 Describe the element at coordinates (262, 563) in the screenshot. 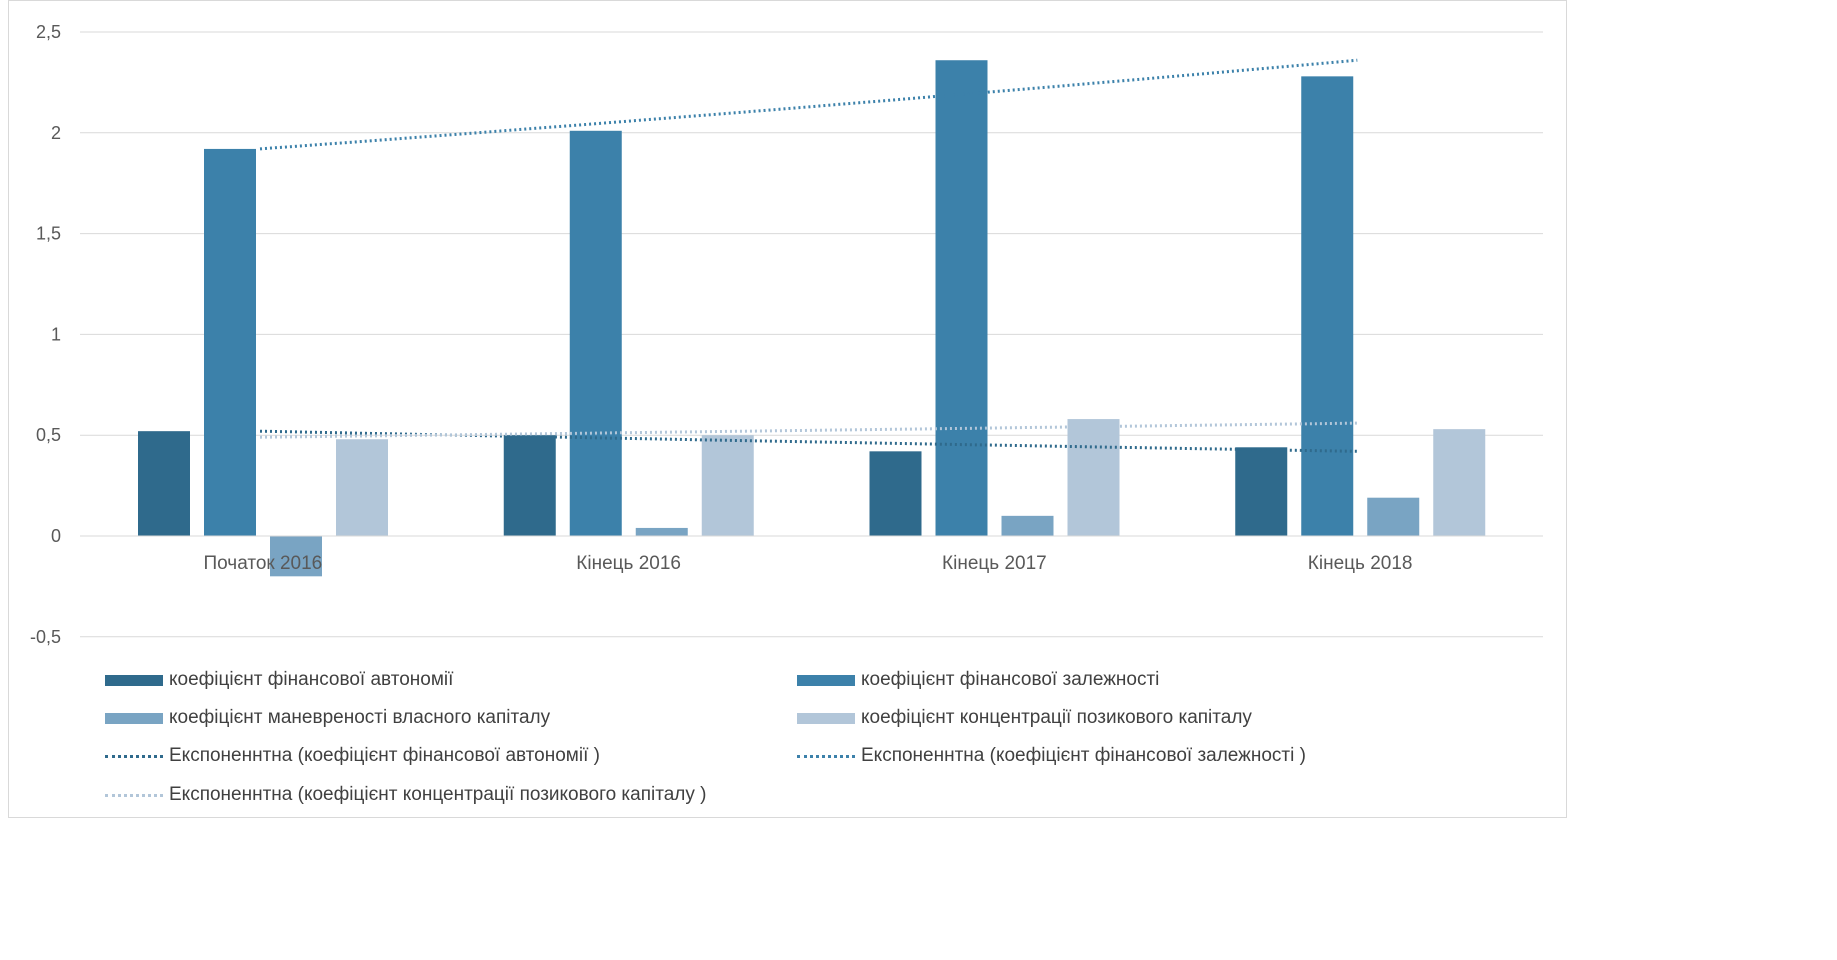

I see `x-tick-label: Початок 2016` at that location.